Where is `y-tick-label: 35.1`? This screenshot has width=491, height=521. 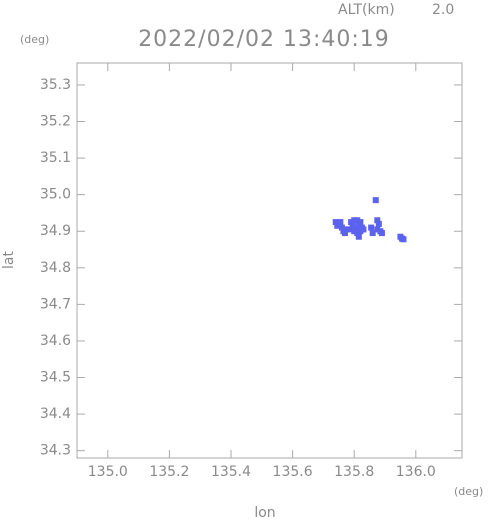
y-tick-label: 35.1 is located at coordinates (55, 158).